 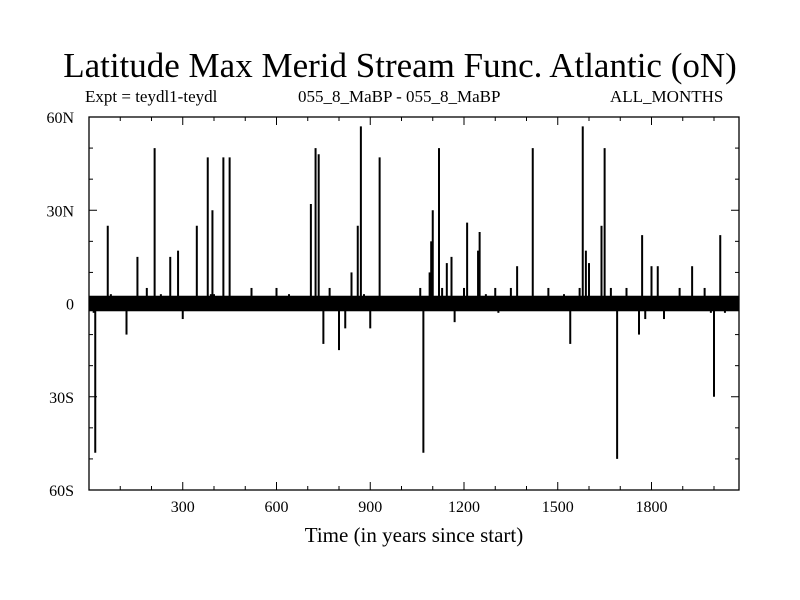 I want to click on x-tick-label: 1200, so click(x=464, y=507).